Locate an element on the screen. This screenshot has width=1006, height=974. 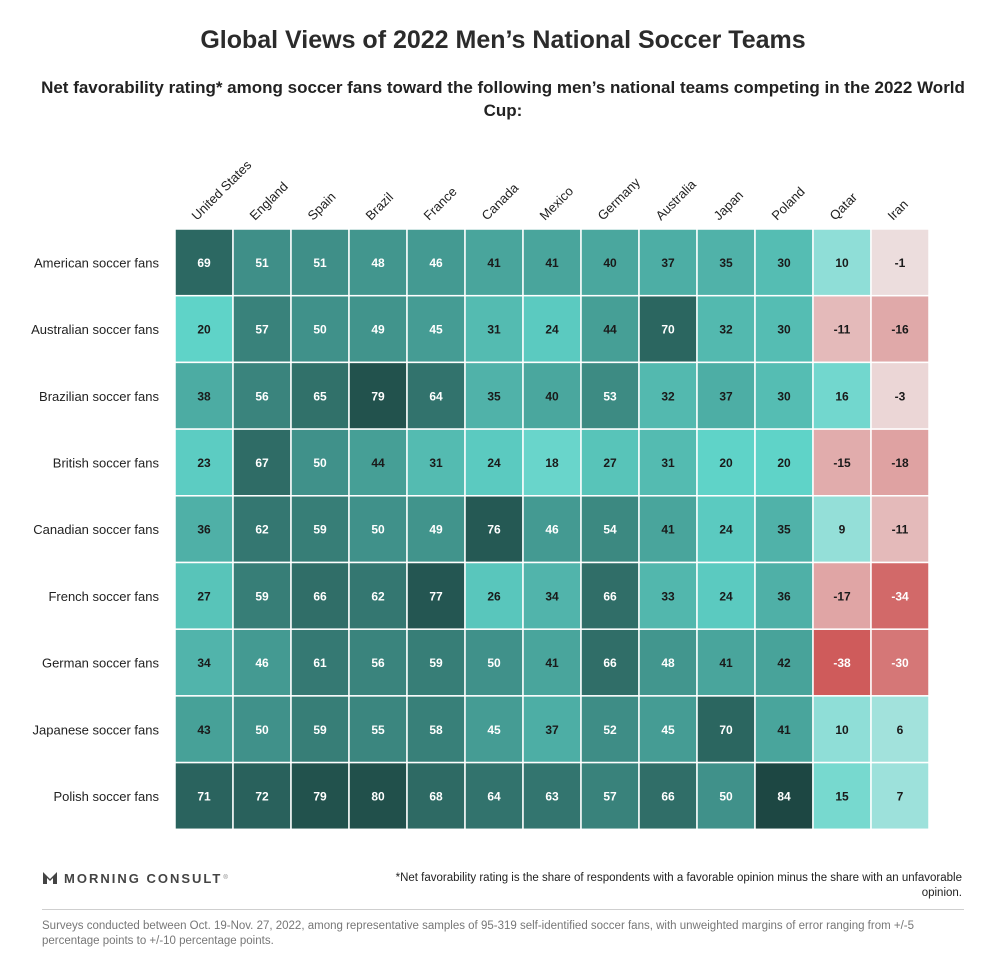
column-label: Germany is located at coordinates (619, 198).